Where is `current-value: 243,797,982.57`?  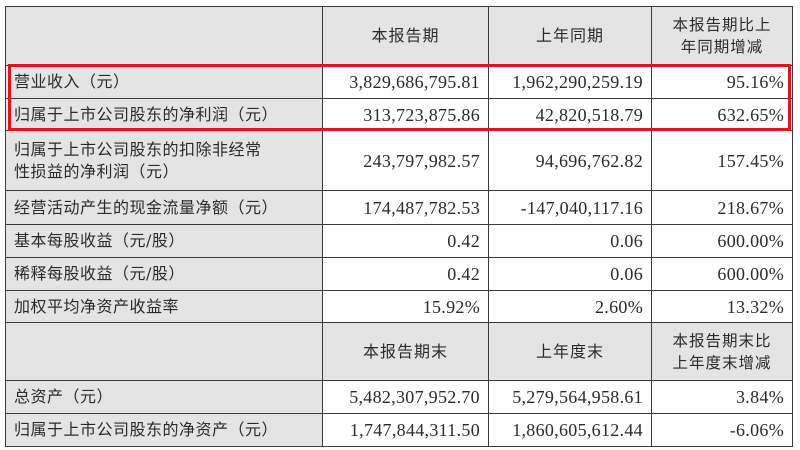
current-value: 243,797,982.57 is located at coordinates (405, 160).